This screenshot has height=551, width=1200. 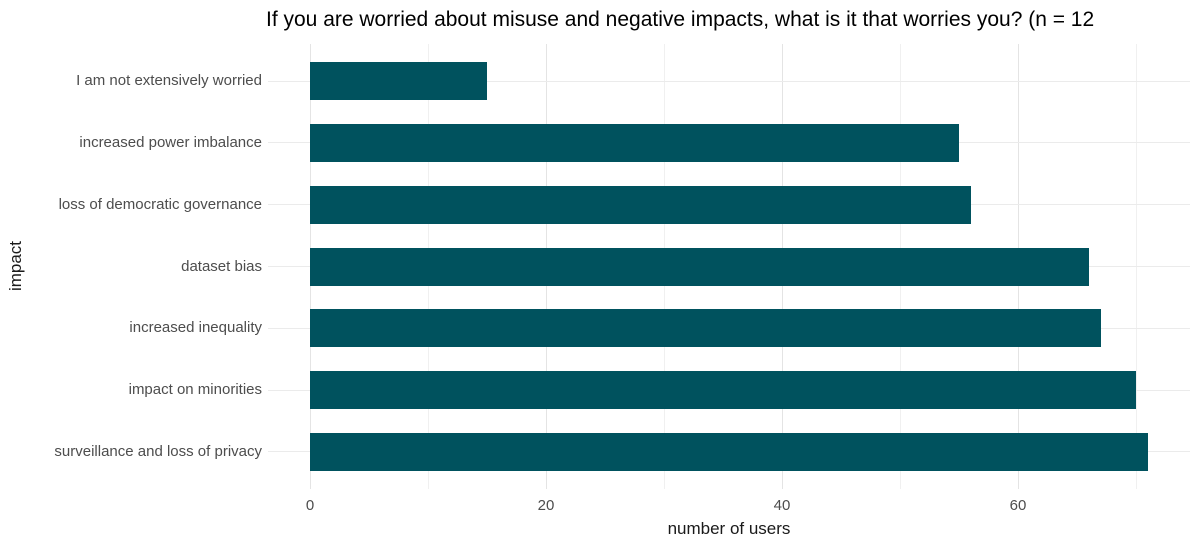 What do you see at coordinates (1018, 505) in the screenshot?
I see `x-tick-label: 60` at bounding box center [1018, 505].